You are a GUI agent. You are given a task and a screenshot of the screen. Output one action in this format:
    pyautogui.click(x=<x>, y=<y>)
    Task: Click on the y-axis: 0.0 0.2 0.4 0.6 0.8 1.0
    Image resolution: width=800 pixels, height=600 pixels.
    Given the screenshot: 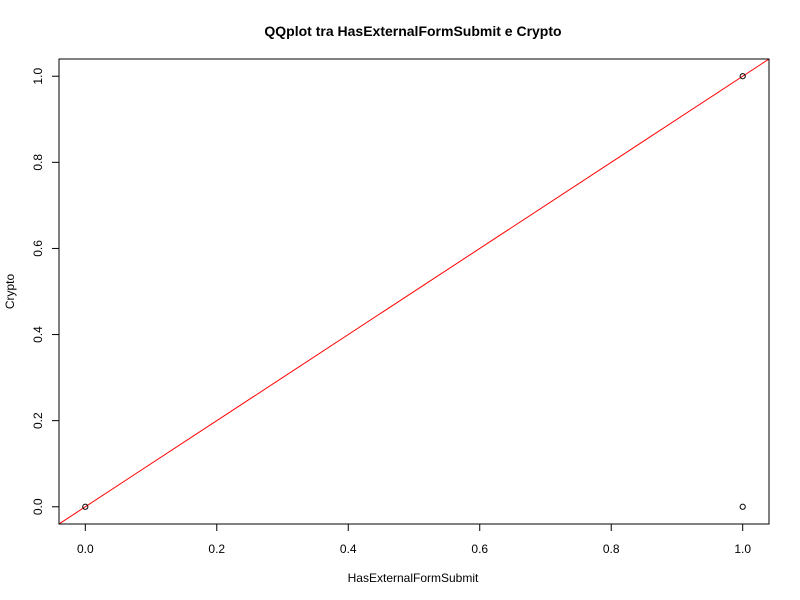 What is the action you would take?
    pyautogui.click(x=45, y=291)
    